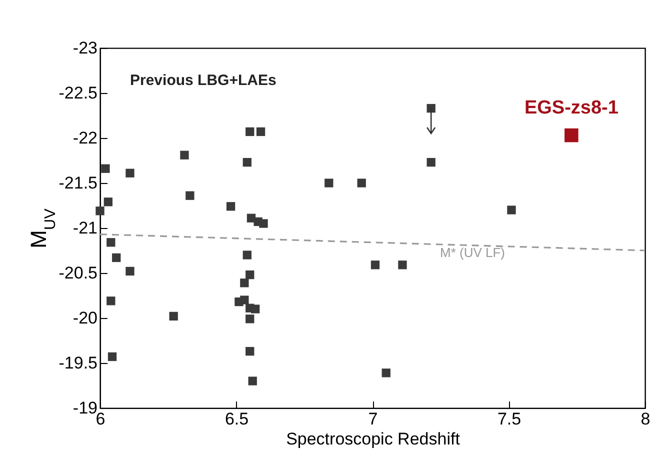 The image size is (652, 466). I want to click on y-tick-label: -23, so click(85, 48).